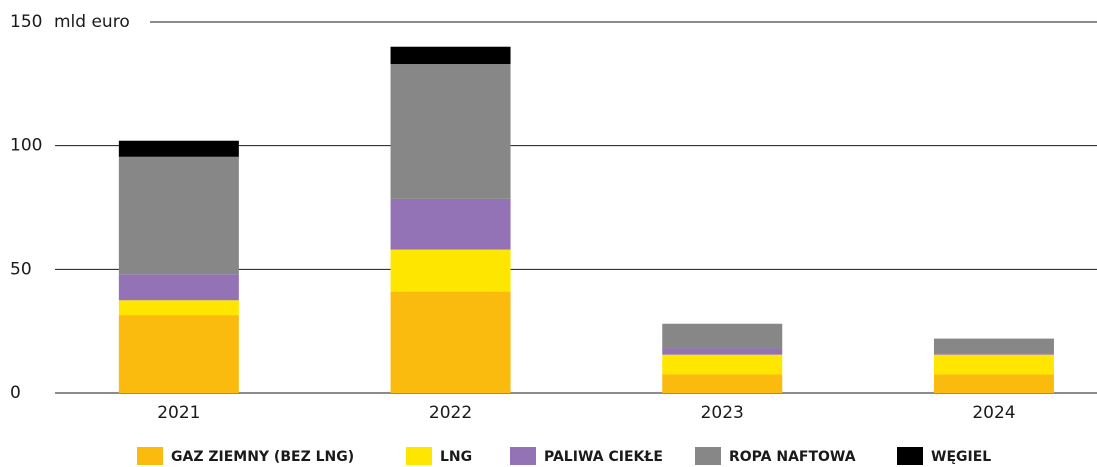  Describe the element at coordinates (456, 457) in the screenshot. I see `legend-label: LNG` at that location.